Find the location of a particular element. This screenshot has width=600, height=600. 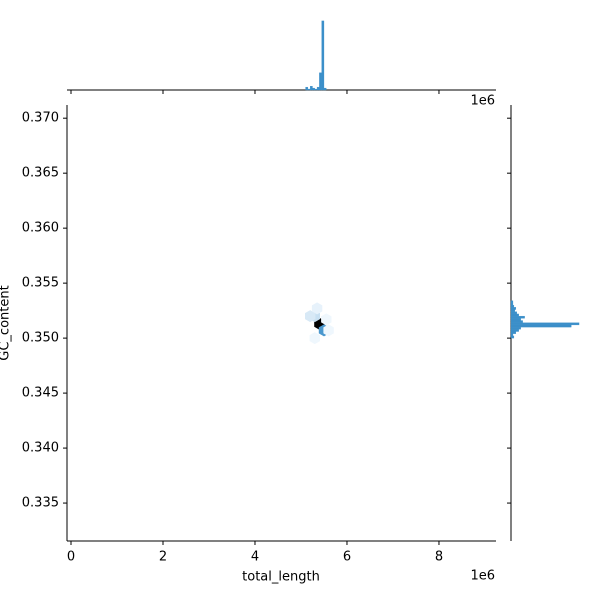

y-tick-label: 0.370 is located at coordinates (40, 118).